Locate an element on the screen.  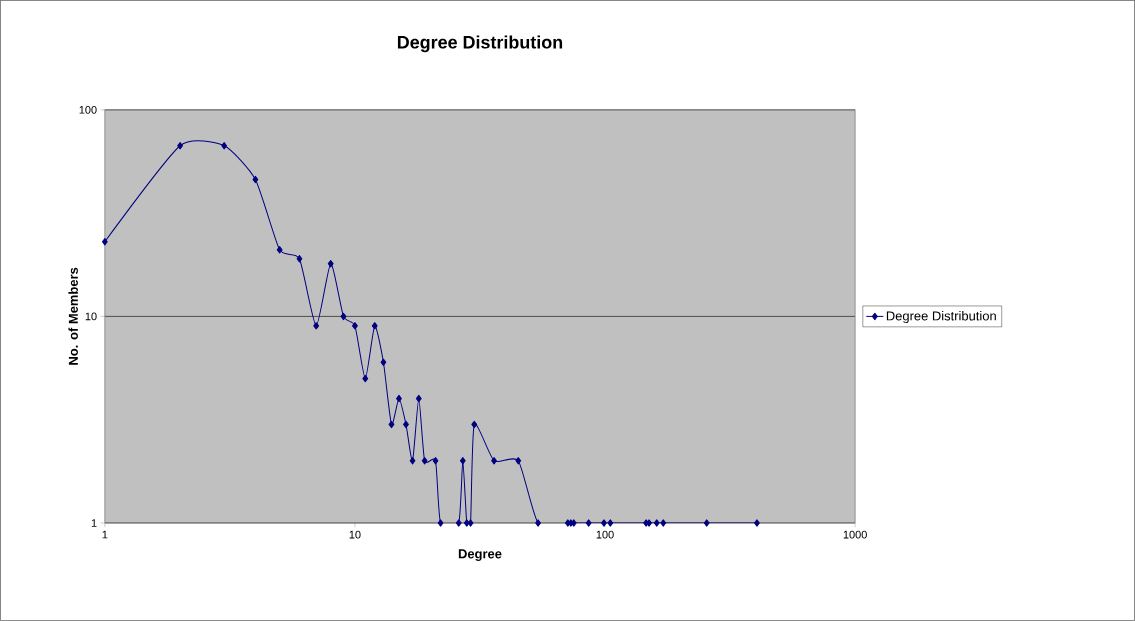
chart-title: Degree Distribution is located at coordinates (480, 44).